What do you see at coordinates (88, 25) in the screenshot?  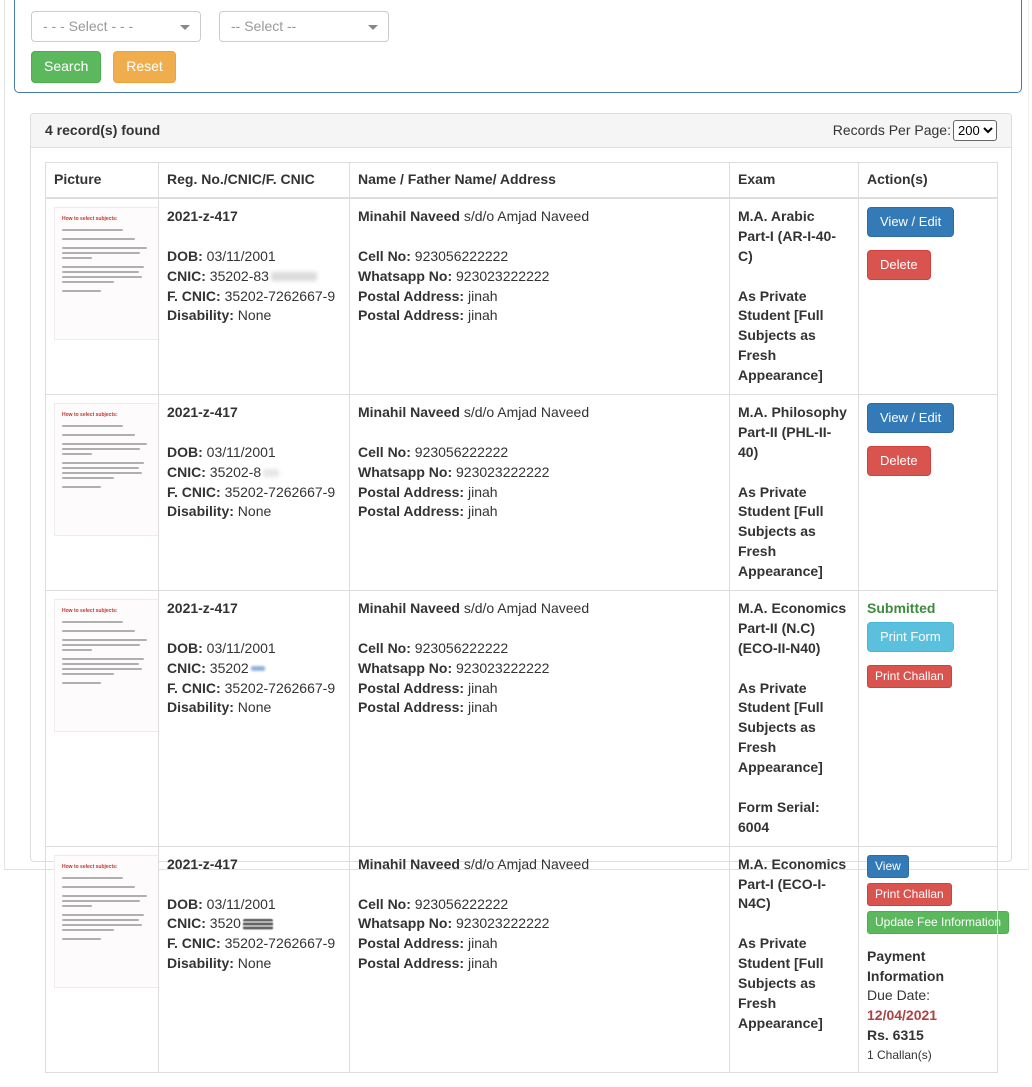 I see `filter-select-1-value: - - - Select - - -` at bounding box center [88, 25].